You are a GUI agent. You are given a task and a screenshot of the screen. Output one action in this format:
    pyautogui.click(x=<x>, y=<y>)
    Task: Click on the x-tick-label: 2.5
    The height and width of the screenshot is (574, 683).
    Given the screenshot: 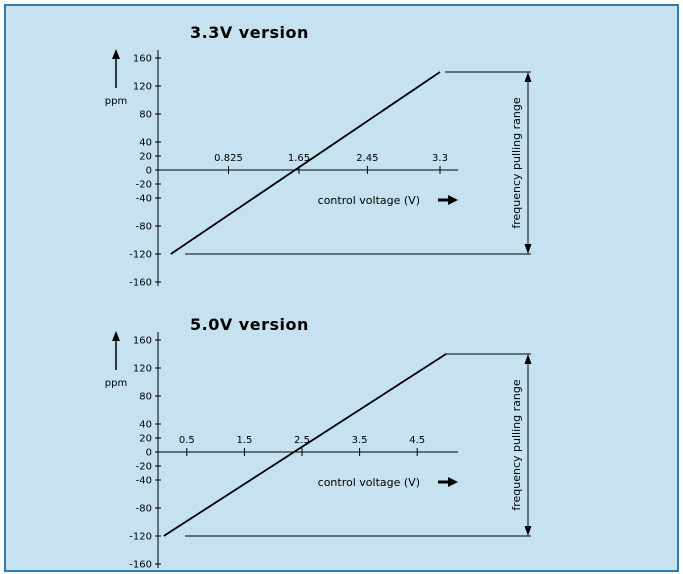 What is the action you would take?
    pyautogui.click(x=302, y=440)
    